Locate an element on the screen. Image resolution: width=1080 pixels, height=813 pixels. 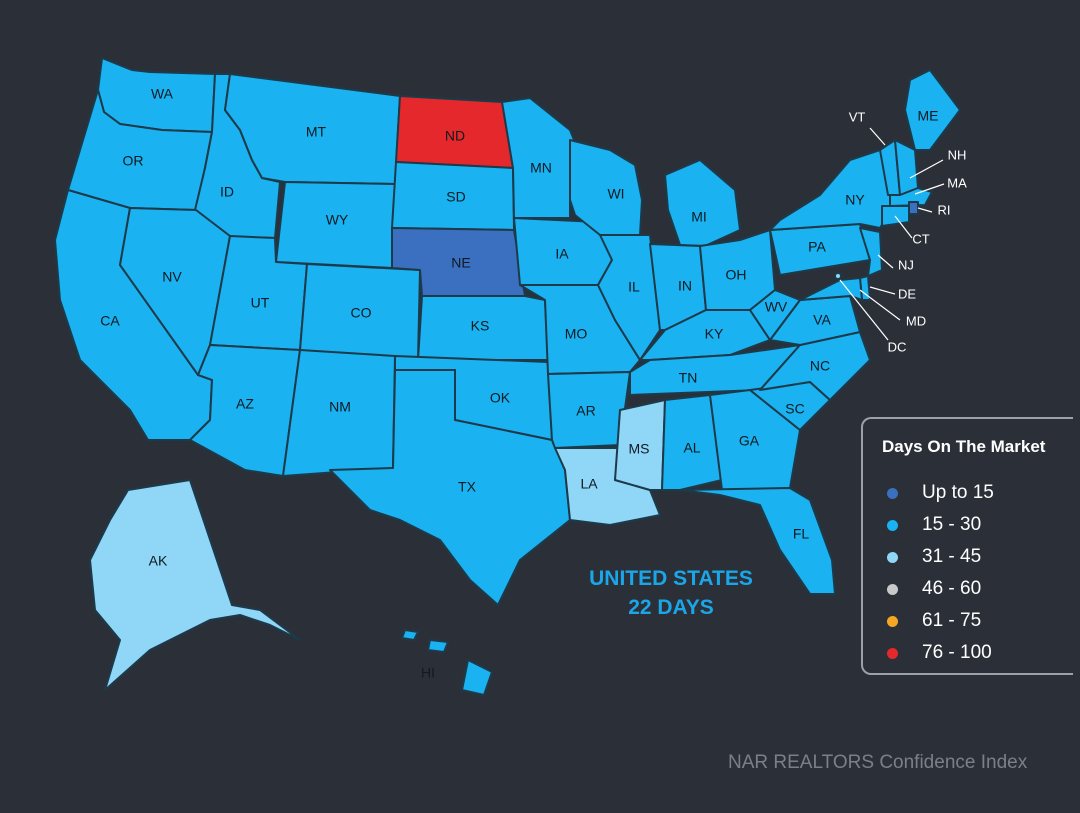
state-label-ri: RI is located at coordinates (944, 209).